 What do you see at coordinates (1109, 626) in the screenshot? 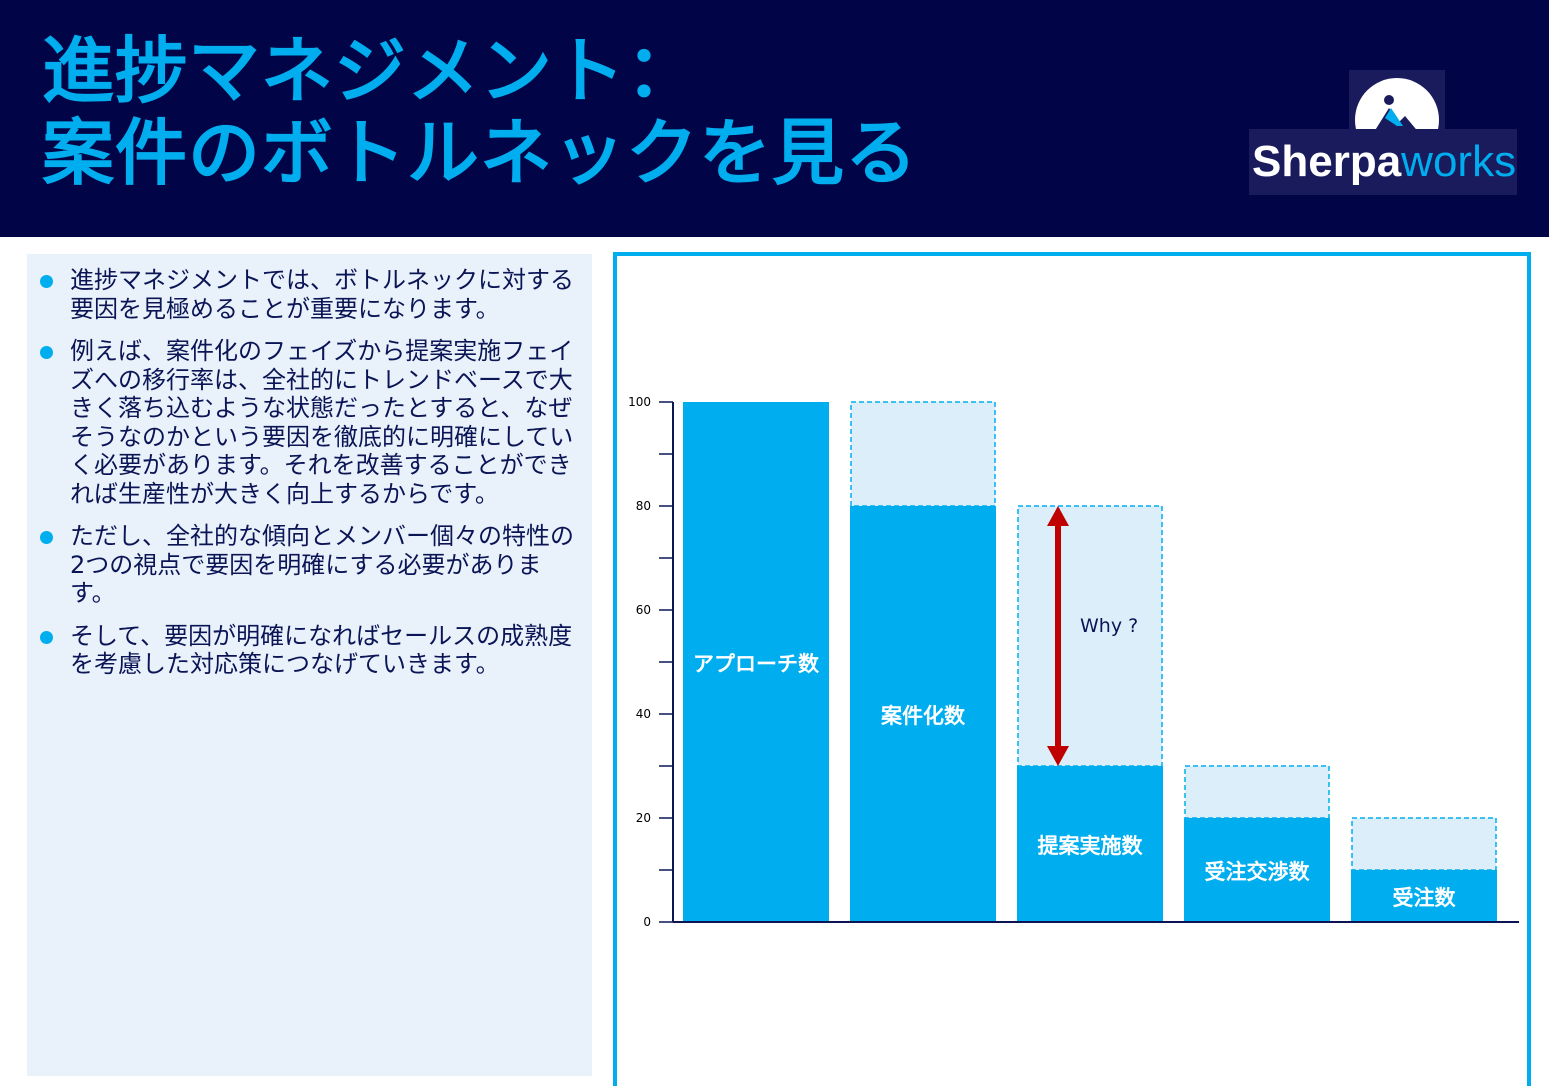
I see `annotation-why-label: Why ?` at bounding box center [1109, 626].